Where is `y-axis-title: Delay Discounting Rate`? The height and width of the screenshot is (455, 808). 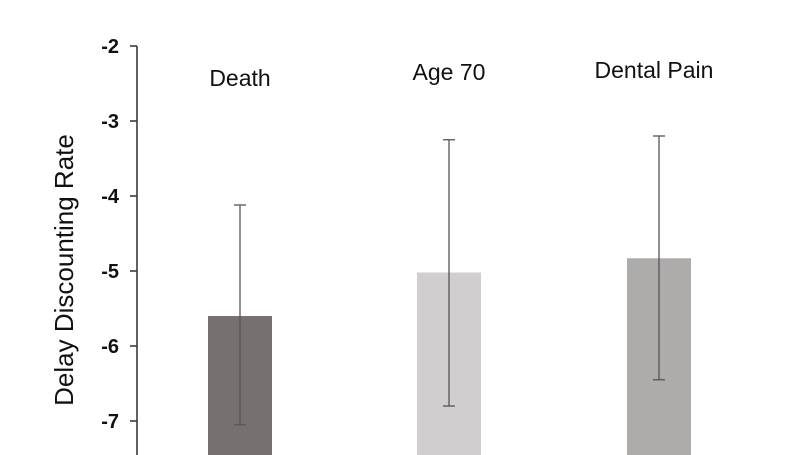 y-axis-title: Delay Discounting Rate is located at coordinates (64, 270).